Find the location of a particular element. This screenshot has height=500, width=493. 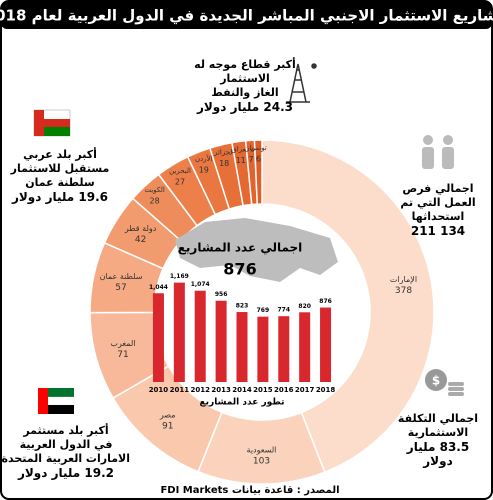

panel-line: 134 211 is located at coordinates (438, 231).